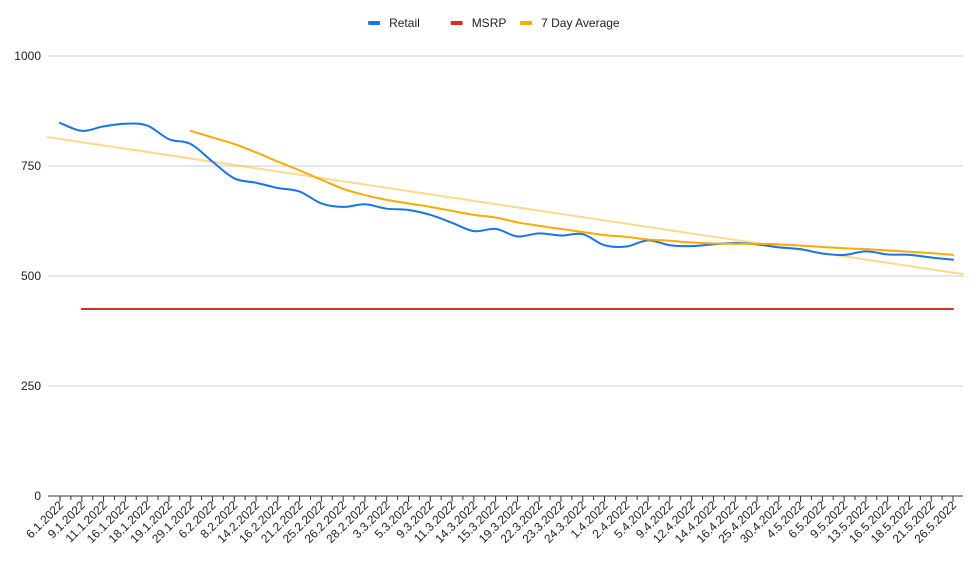  Describe the element at coordinates (31, 166) in the screenshot. I see `y-tick-label: 750` at that location.